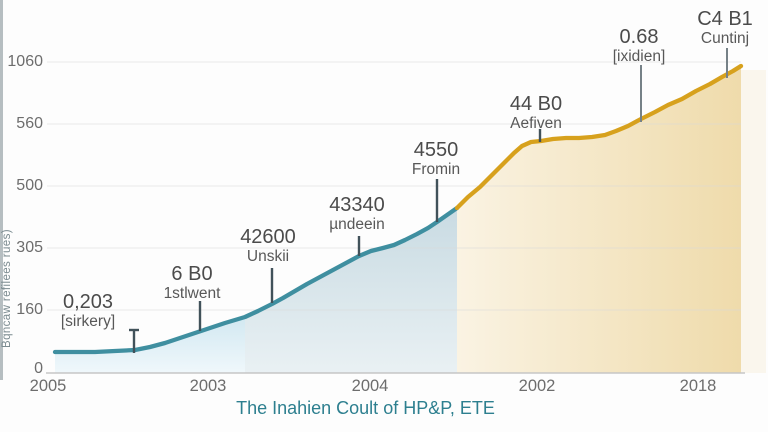 The image size is (768, 432). I want to click on annotation-value: C4 B1, so click(725, 19).